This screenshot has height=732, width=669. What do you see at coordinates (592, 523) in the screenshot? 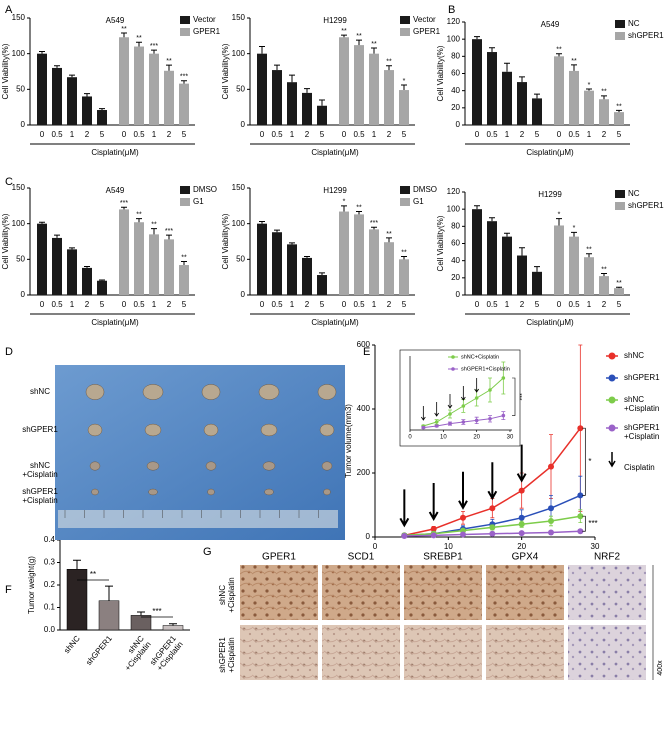
I see `annotation: ***` at bounding box center [592, 523].